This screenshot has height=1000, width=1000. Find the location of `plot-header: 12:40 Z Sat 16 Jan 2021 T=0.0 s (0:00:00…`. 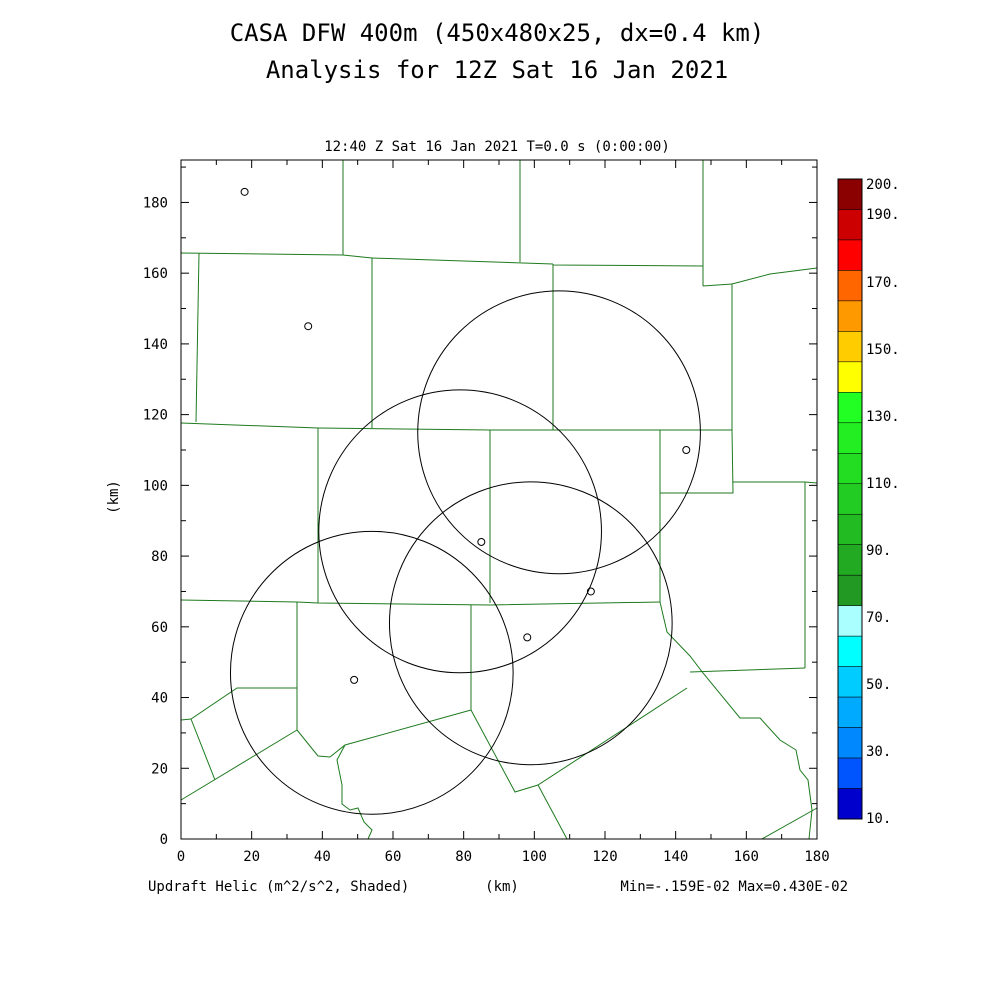

plot-header: 12:40 Z Sat 16 Jan 2021 T=0.0 s (0:00:00… is located at coordinates (497, 147).